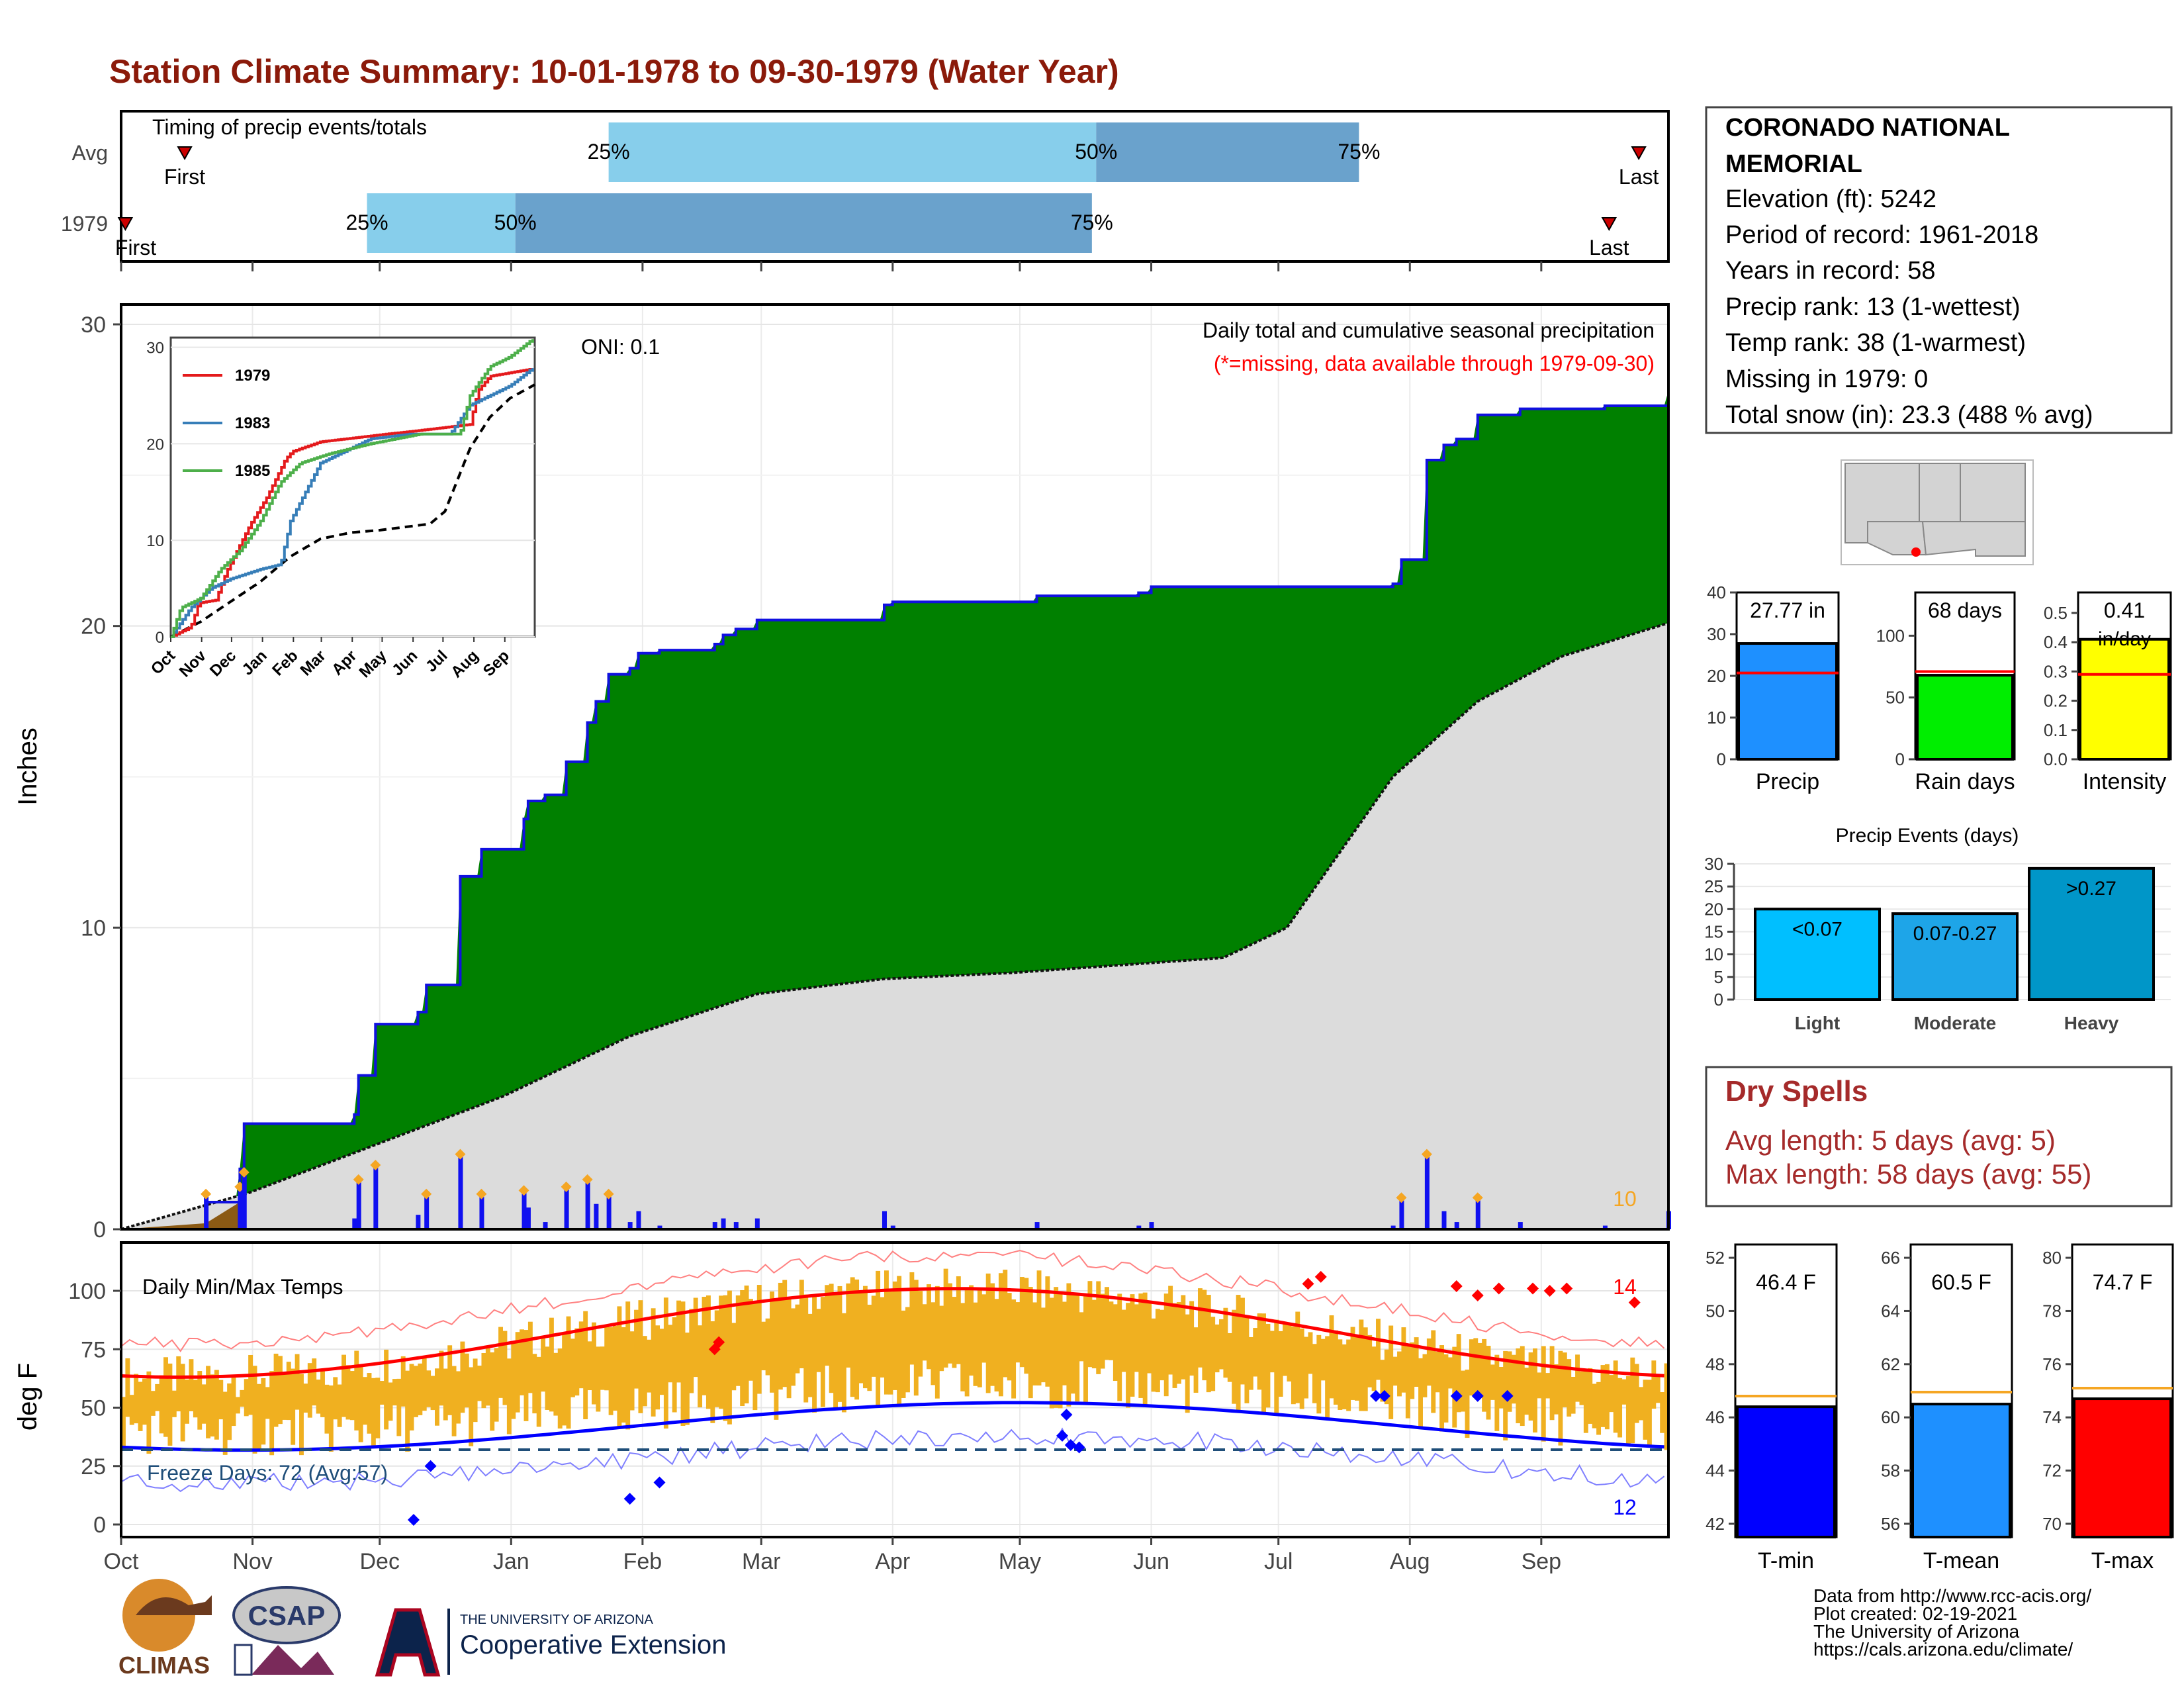  Describe the element at coordinates (185, 153) in the screenshot. I see `first-event-marker-icon` at that location.